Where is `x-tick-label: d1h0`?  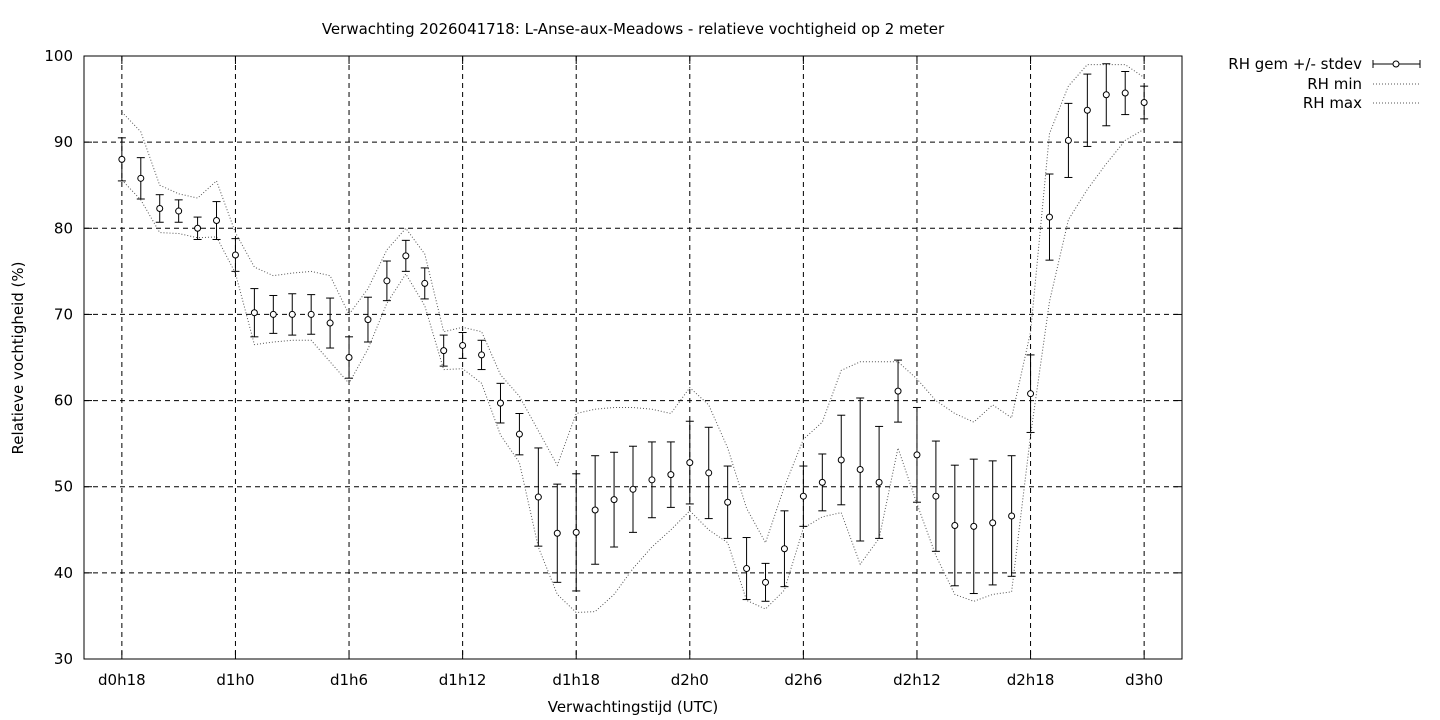 x-tick-label: d1h0 is located at coordinates (235, 680).